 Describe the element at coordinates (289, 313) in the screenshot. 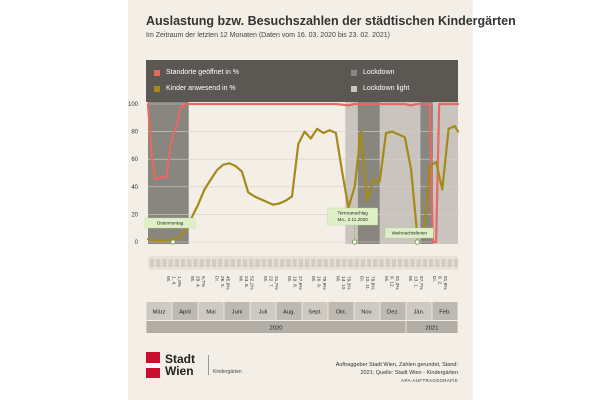

I see `month-label: Aug.` at that location.